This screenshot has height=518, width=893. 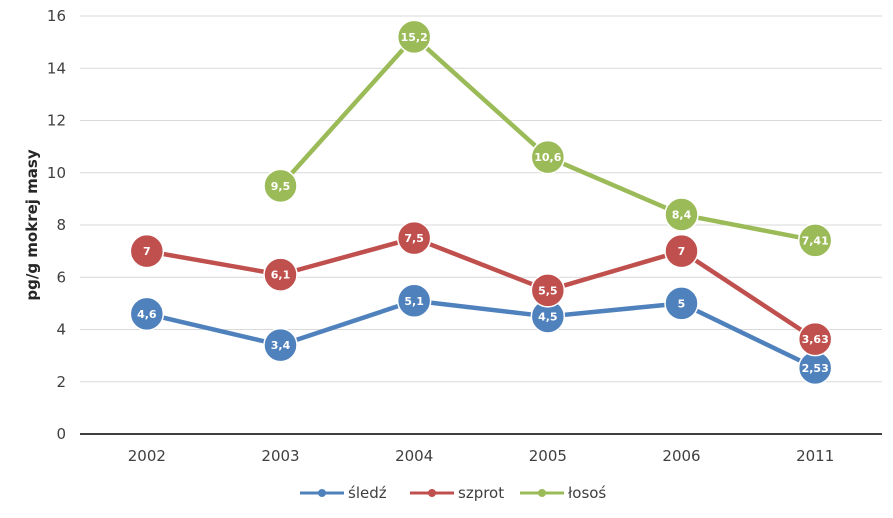 I want to click on data-label: 9,5, so click(x=281, y=186).